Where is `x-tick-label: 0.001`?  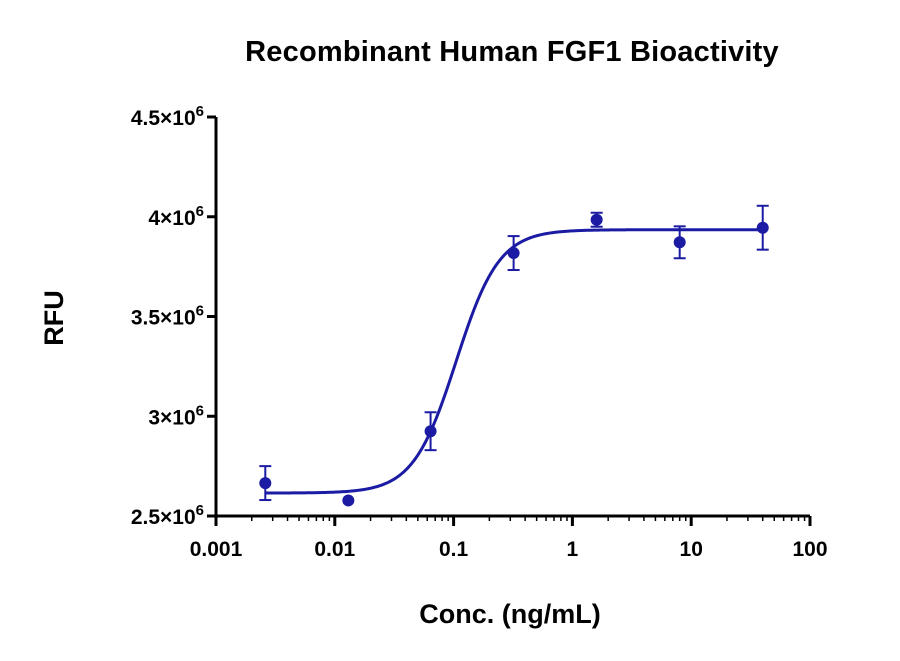
x-tick-label: 0.001 is located at coordinates (216, 549).